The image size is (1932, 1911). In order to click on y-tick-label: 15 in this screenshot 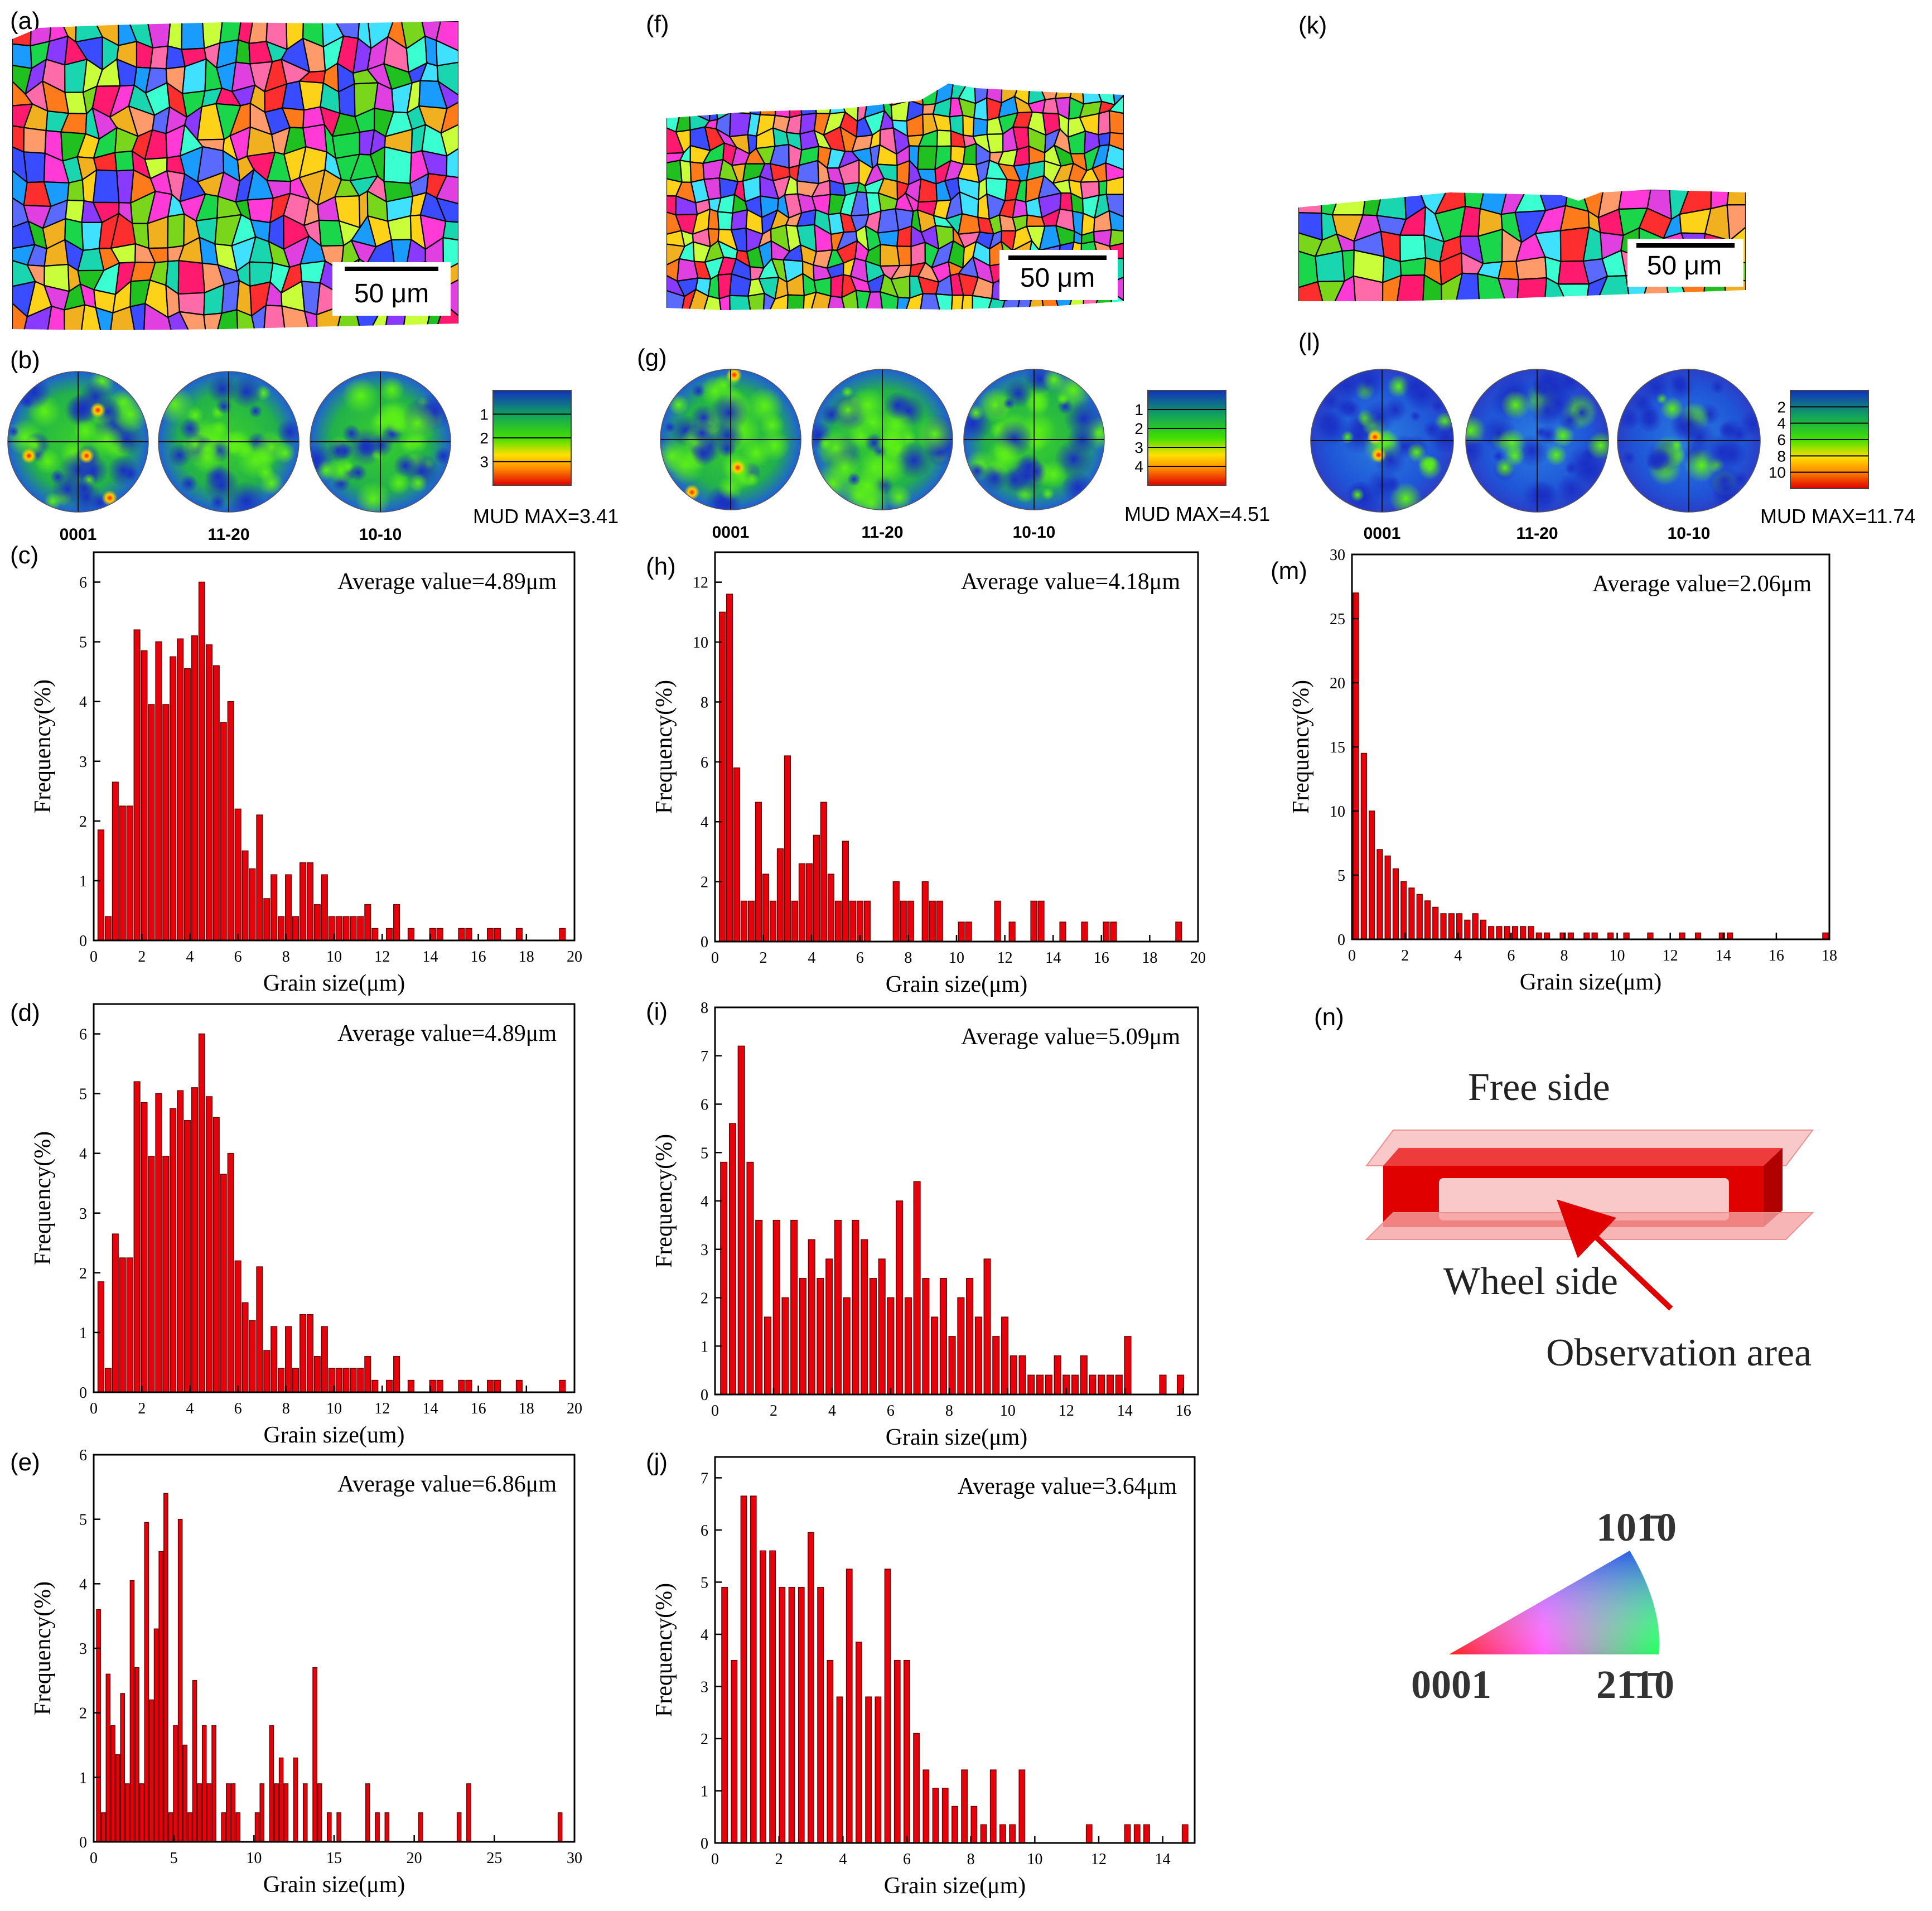, I will do `click(1337, 747)`.